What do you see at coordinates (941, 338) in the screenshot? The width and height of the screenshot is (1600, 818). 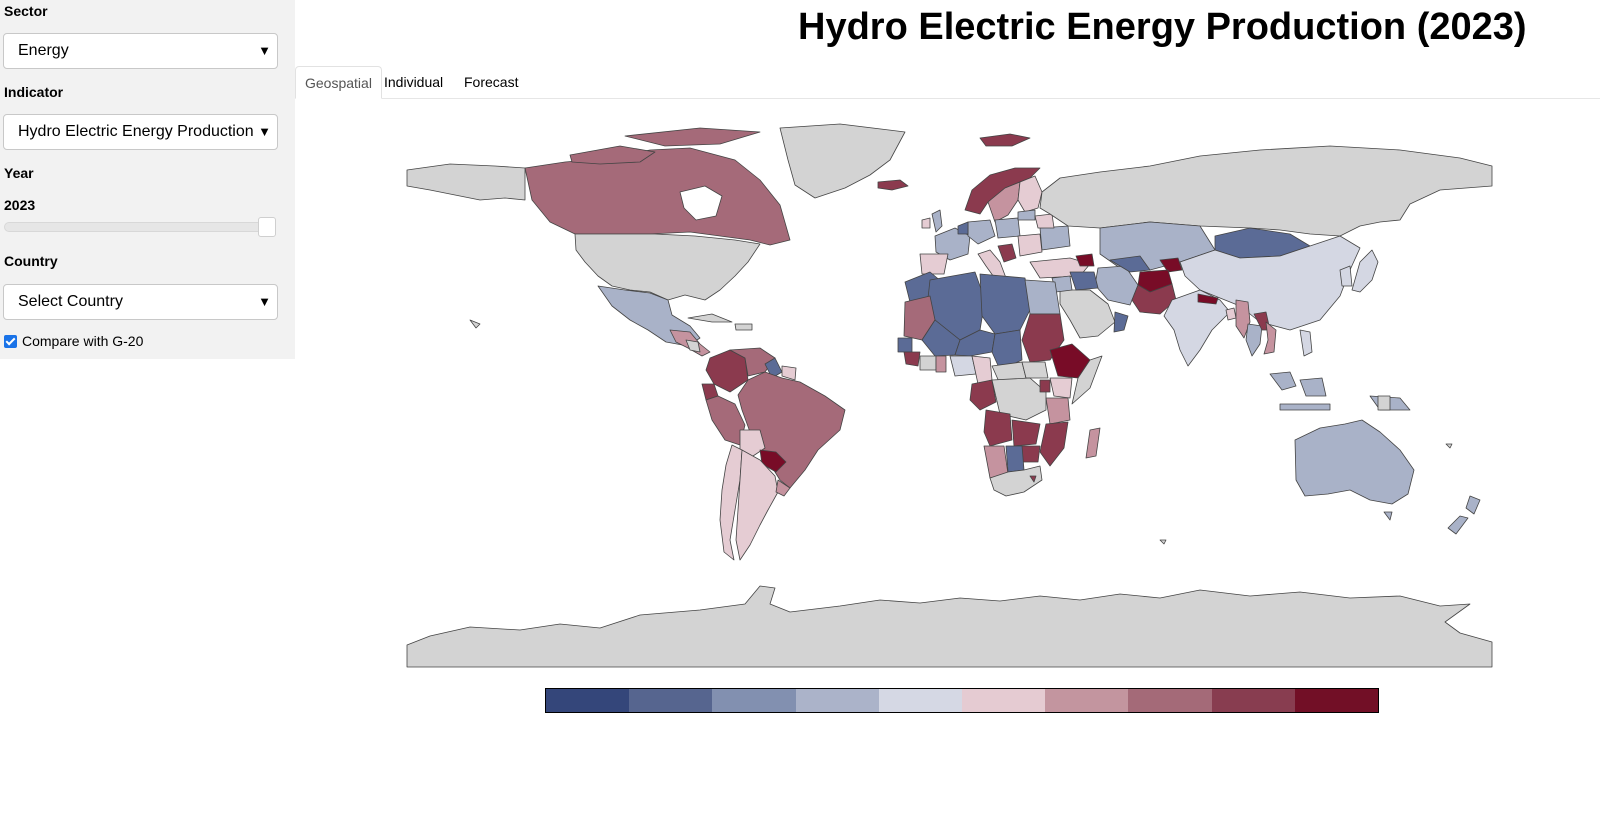 I see `region-mali` at bounding box center [941, 338].